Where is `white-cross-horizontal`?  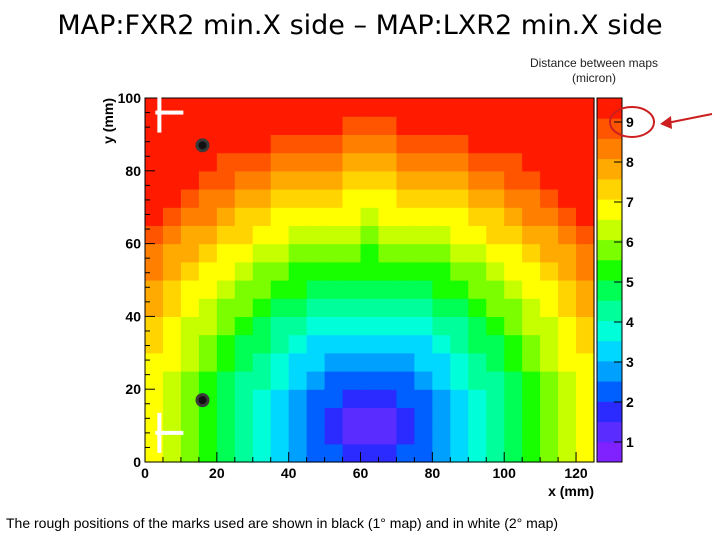
white-cross-horizontal is located at coordinates (169, 432).